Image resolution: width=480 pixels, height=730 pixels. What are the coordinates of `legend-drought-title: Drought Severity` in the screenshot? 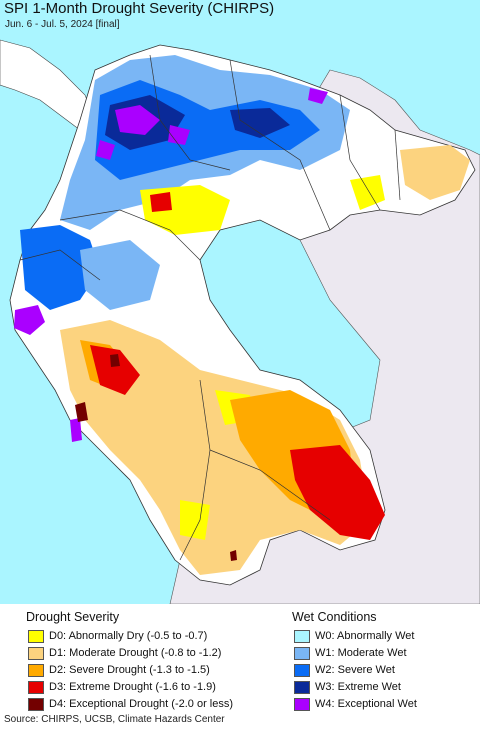 It's located at (73, 617).